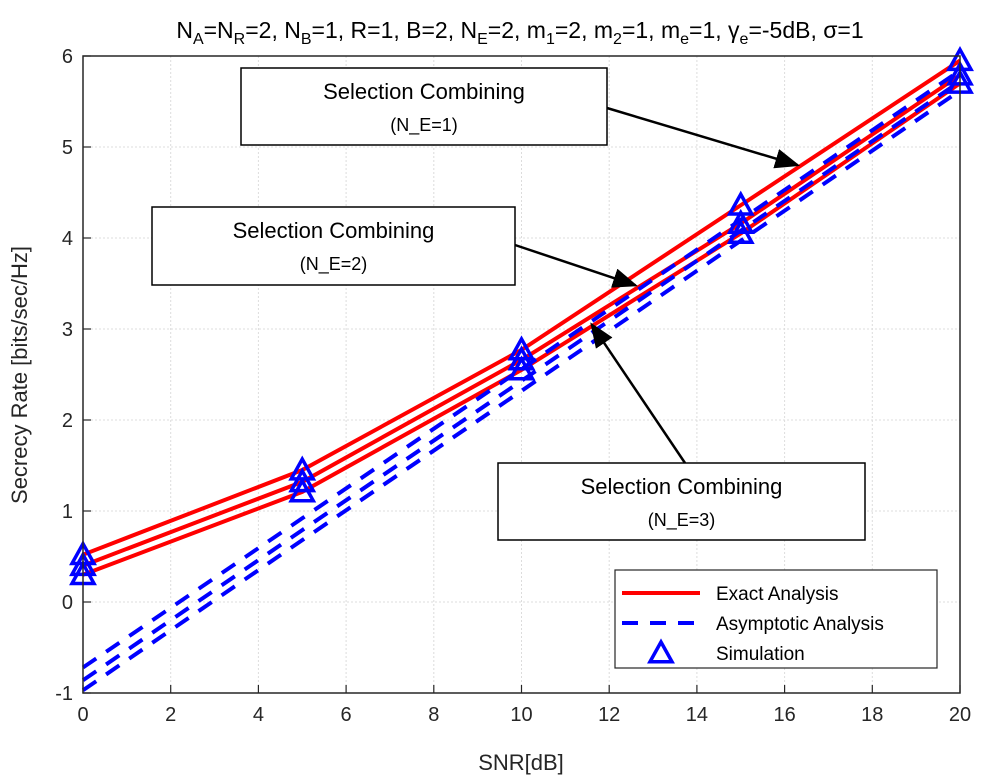  Describe the element at coordinates (67, 57) in the screenshot. I see `y-tick-label: 6` at that location.